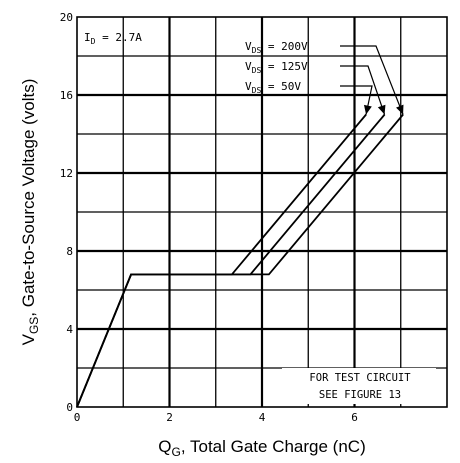 The image size is (460, 463). I want to click on leader-line-125v, so click(363, 90).